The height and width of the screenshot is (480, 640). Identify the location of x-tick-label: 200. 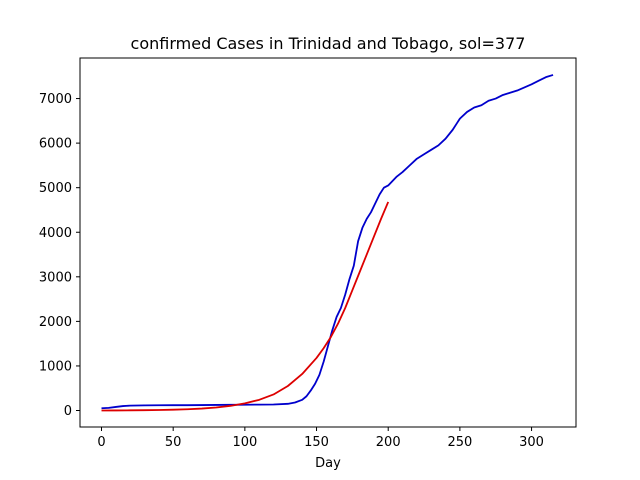
(388, 442).